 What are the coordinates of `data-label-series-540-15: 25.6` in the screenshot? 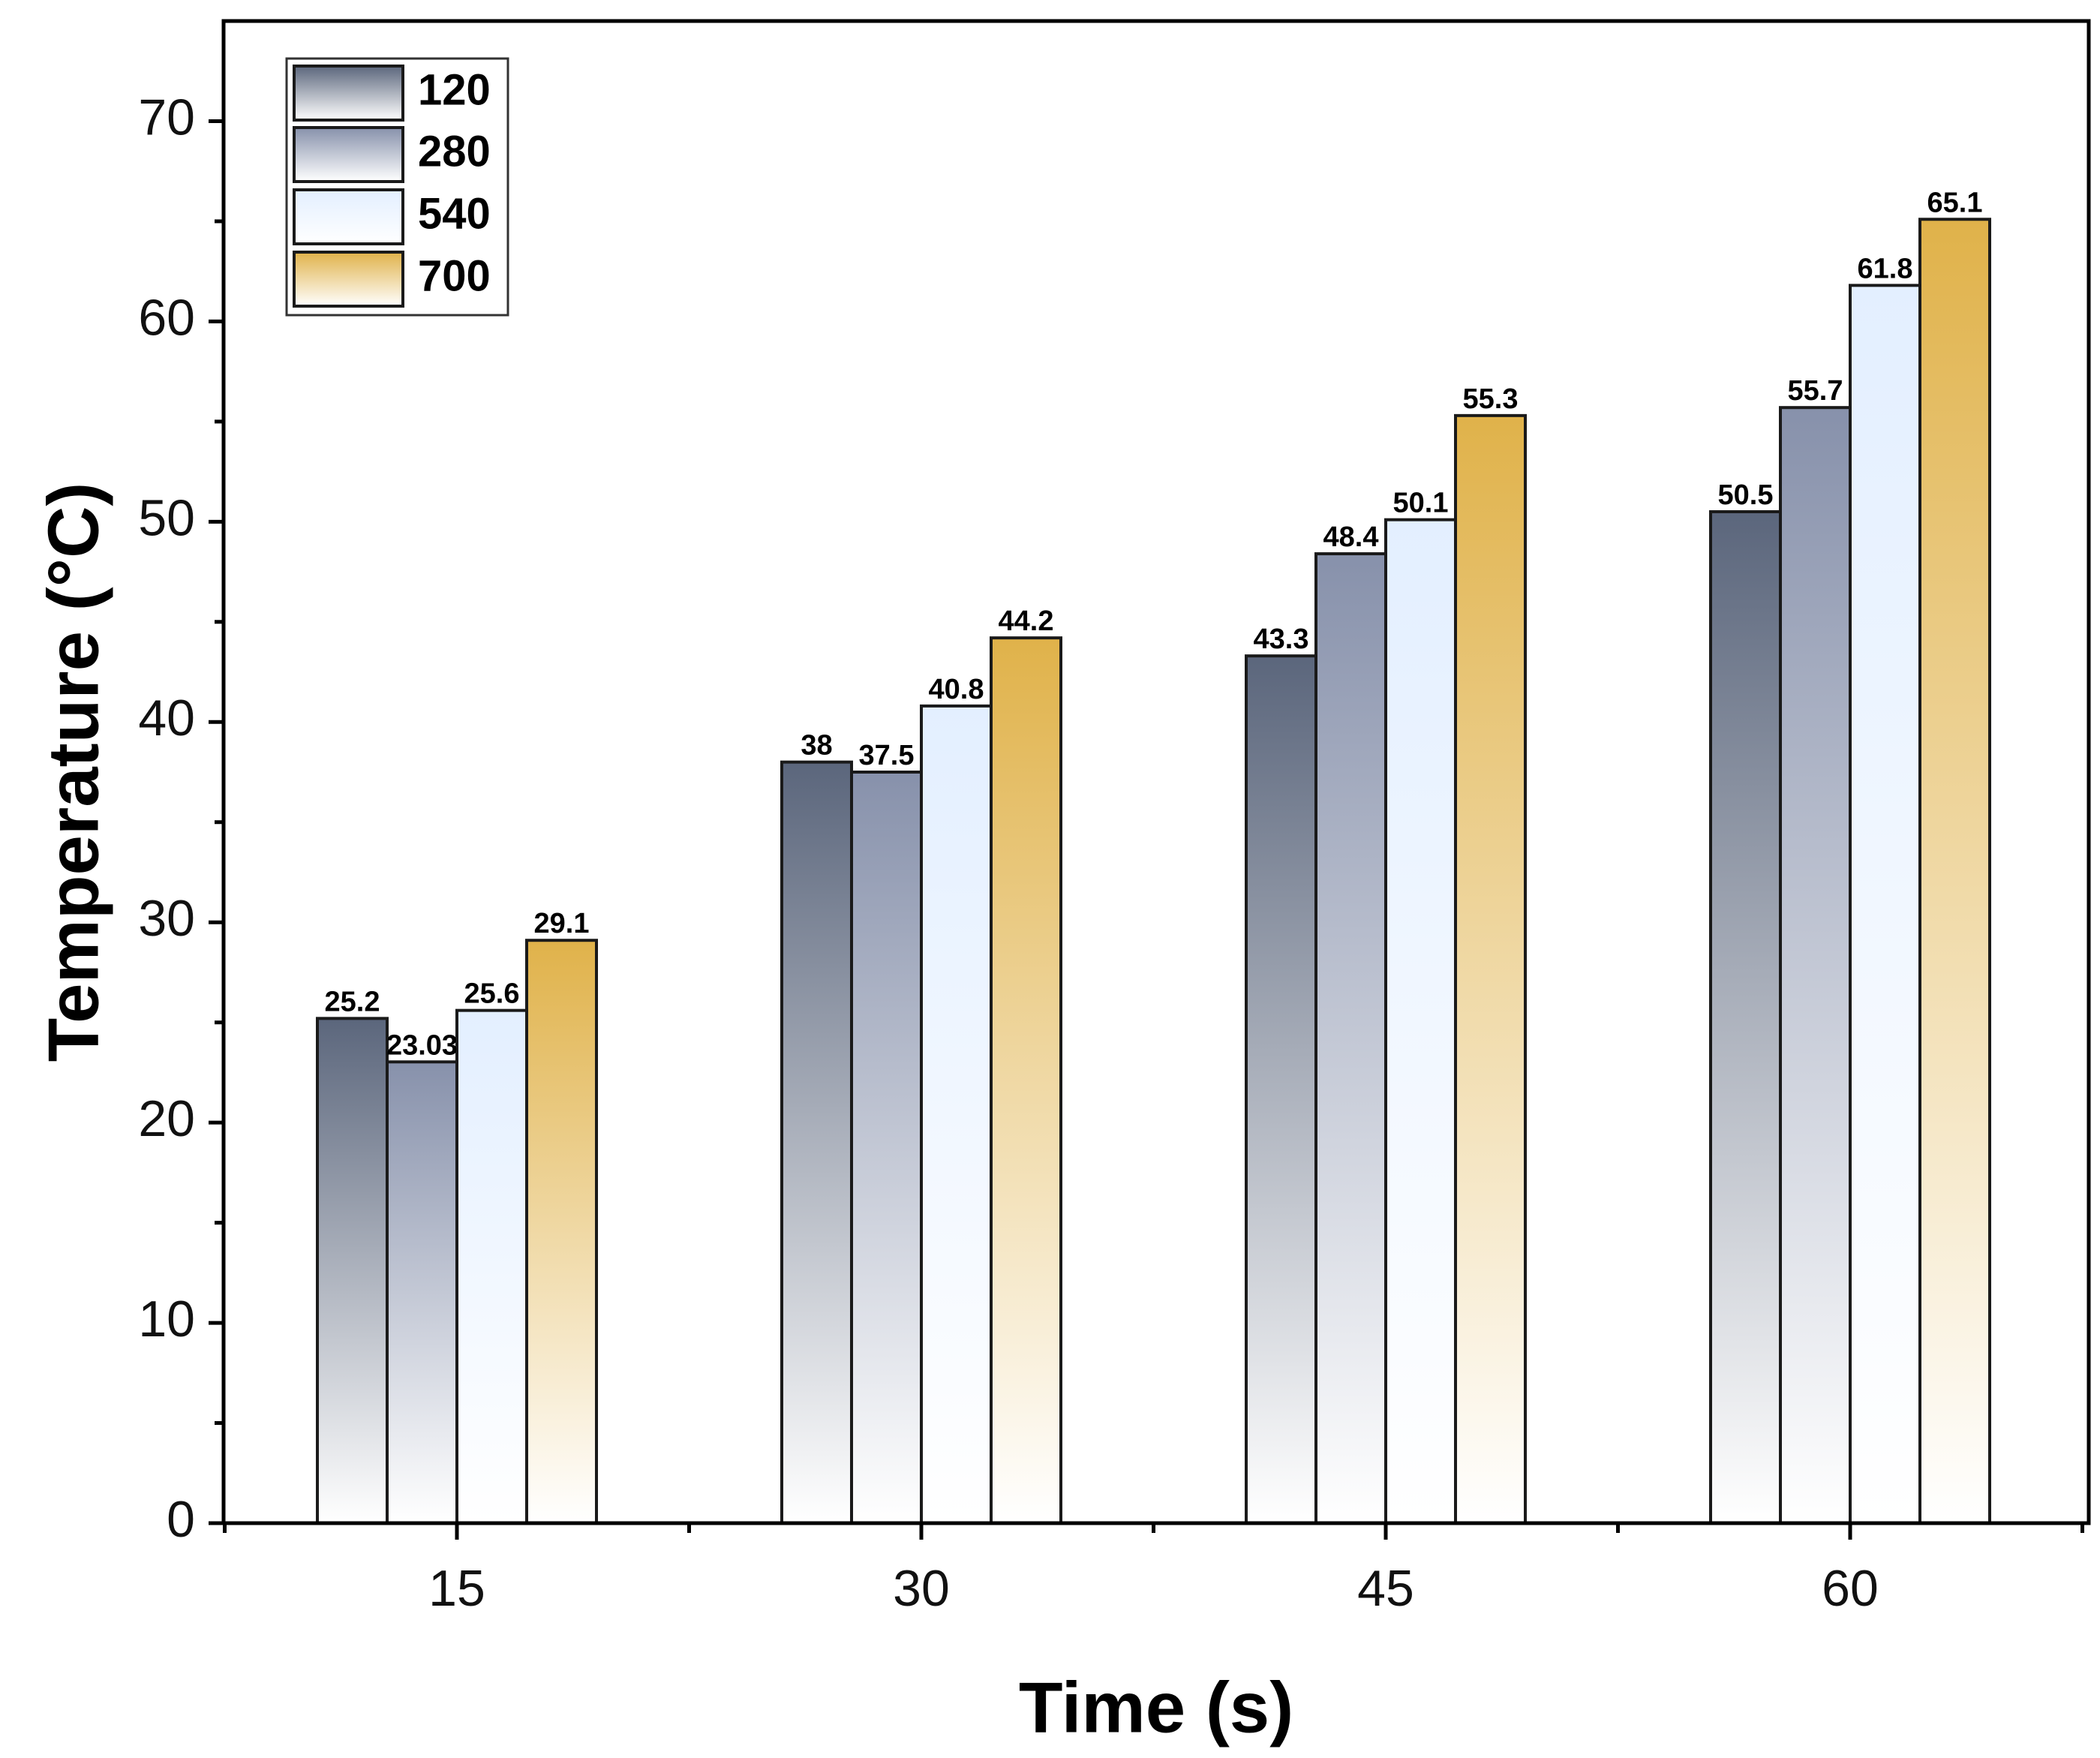 It's located at (492, 994).